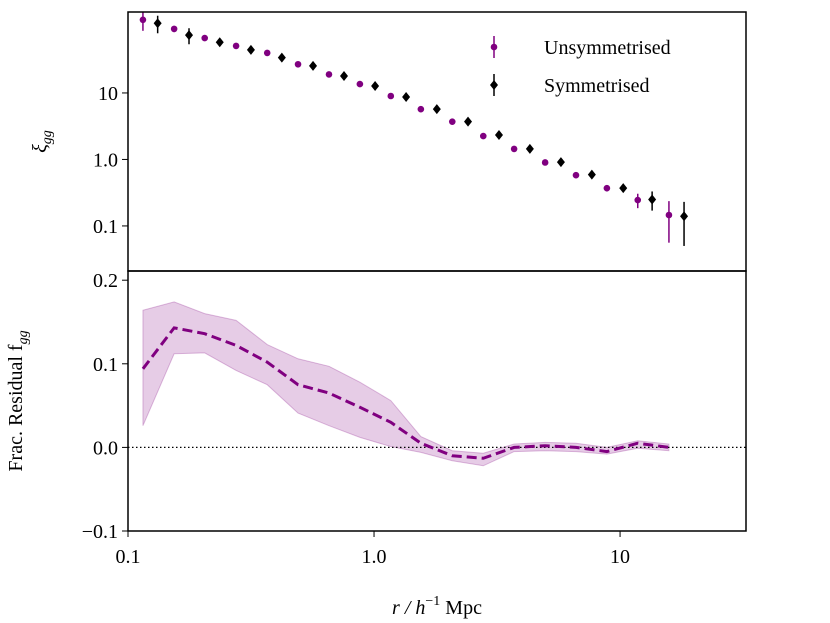 This screenshot has width=830, height=623. What do you see at coordinates (105, 160) in the screenshot?
I see `y-tick-label: 1.0` at bounding box center [105, 160].